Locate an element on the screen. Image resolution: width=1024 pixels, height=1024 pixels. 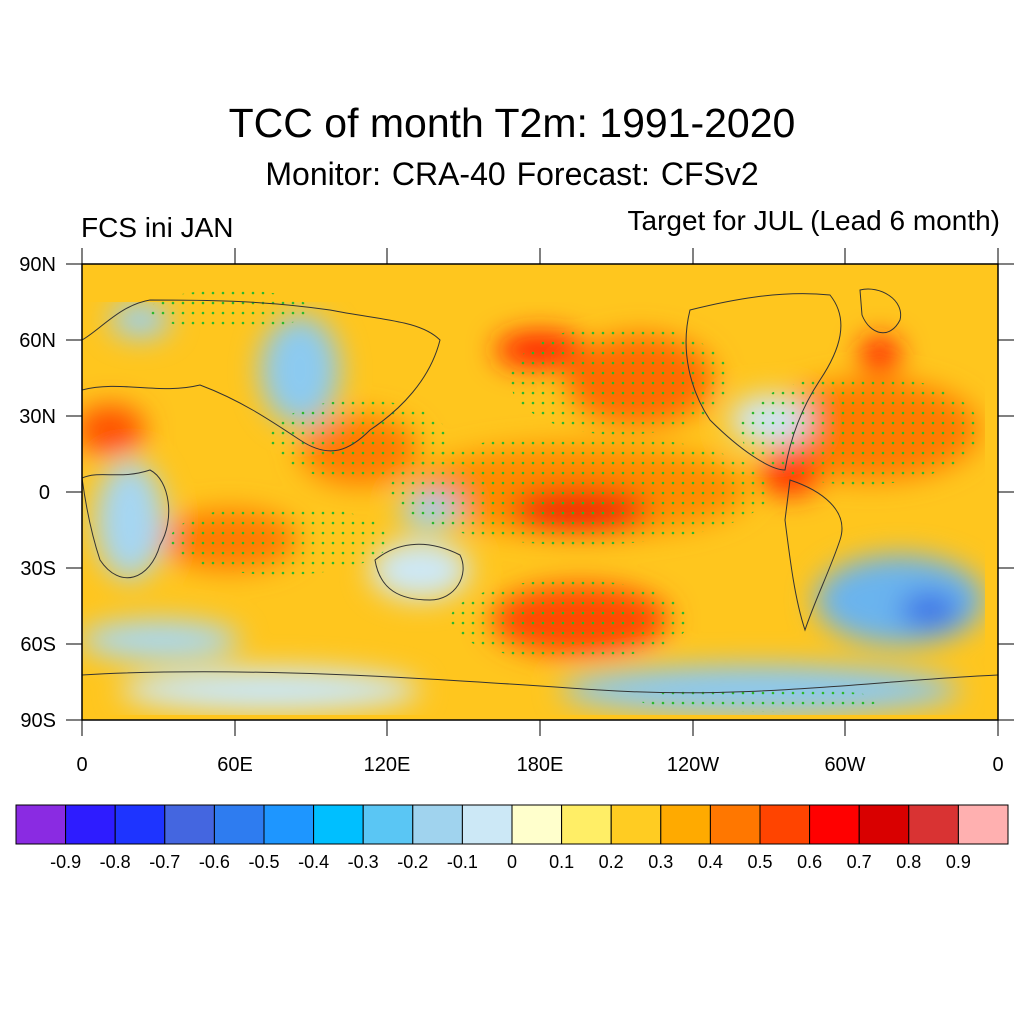
coast-australia is located at coordinates (419, 572).